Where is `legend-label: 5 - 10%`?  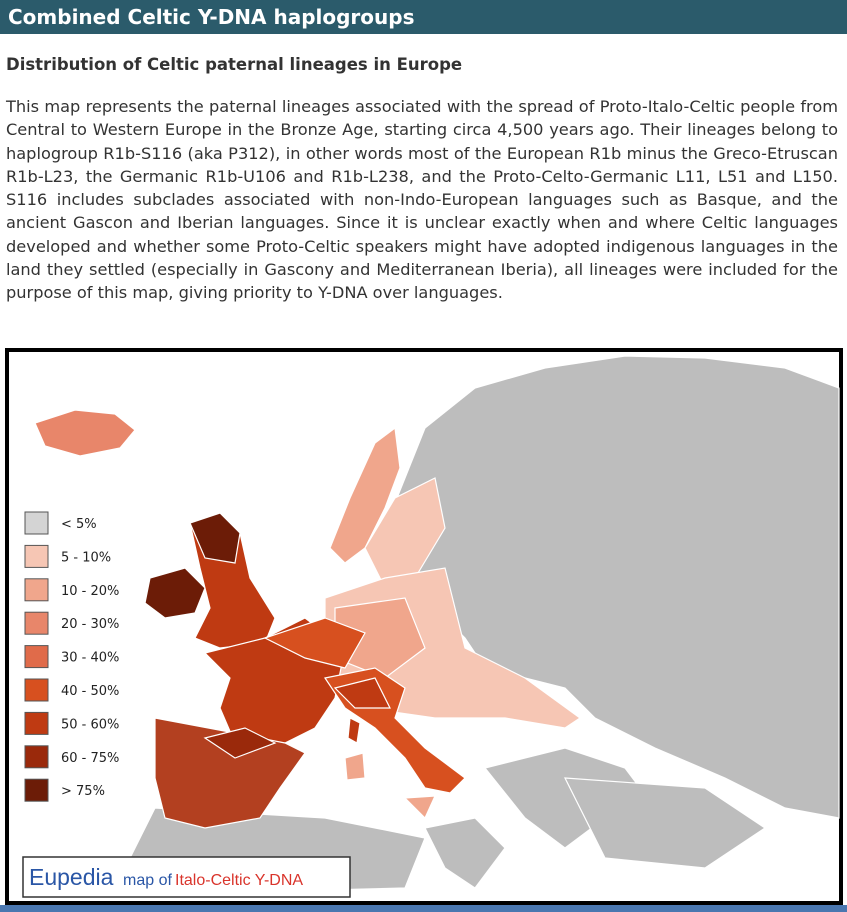
legend-label: 5 - 10% is located at coordinates (86, 557).